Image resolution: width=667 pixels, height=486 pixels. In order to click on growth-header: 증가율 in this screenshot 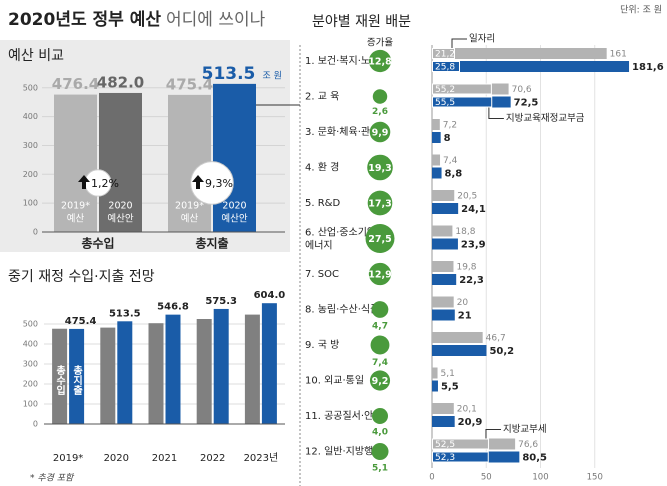, I will do `click(380, 43)`.